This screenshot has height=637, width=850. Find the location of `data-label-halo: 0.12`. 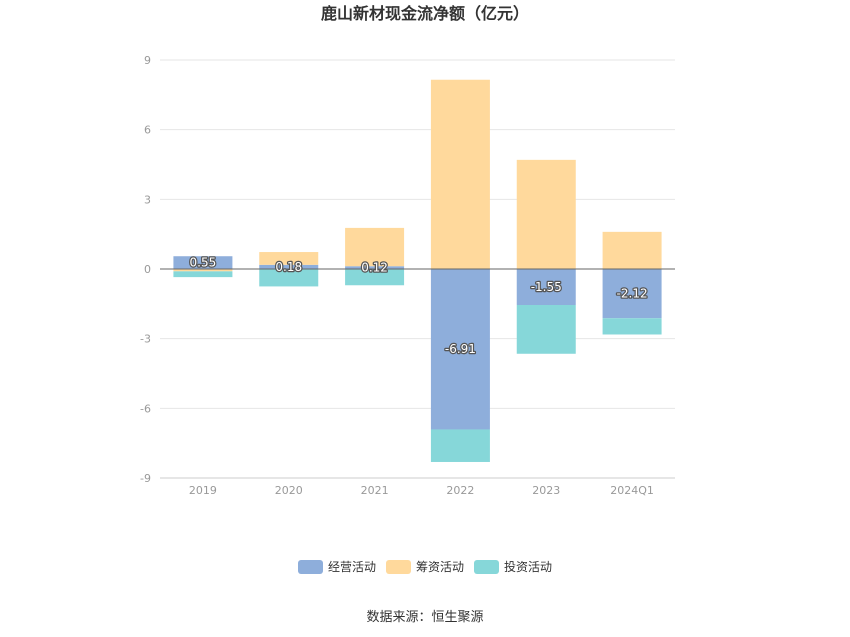

data-label-halo: 0.12 is located at coordinates (374, 268).